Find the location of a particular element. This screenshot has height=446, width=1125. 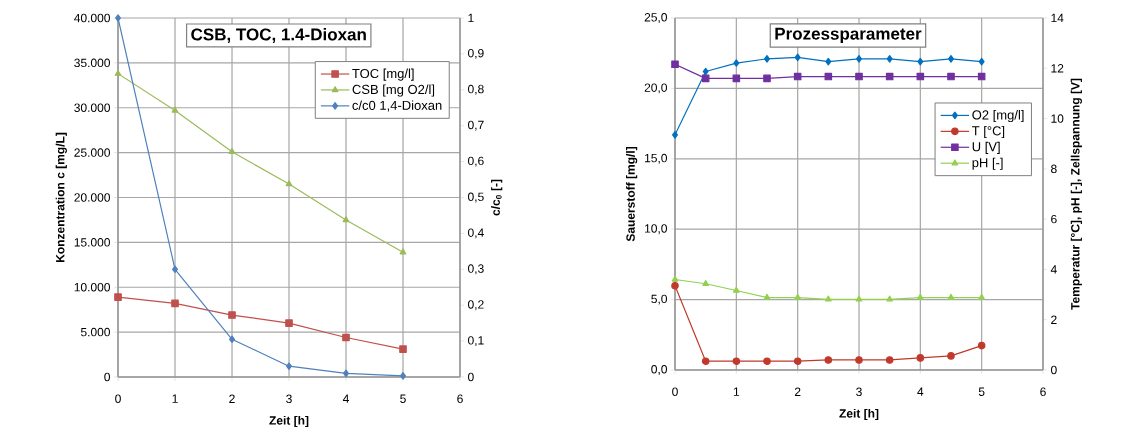

y-tick-label: 15,0 is located at coordinates (656, 158).